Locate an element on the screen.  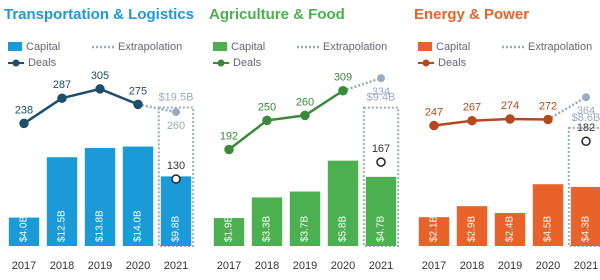
bar-label: $3.3B is located at coordinates (267, 229).